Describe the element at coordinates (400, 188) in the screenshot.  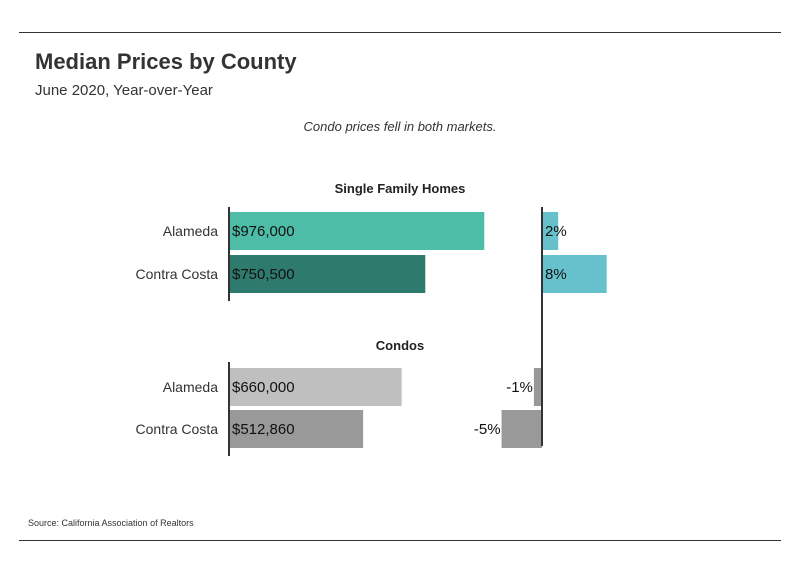
I see `group-title: Single Family Homes` at that location.